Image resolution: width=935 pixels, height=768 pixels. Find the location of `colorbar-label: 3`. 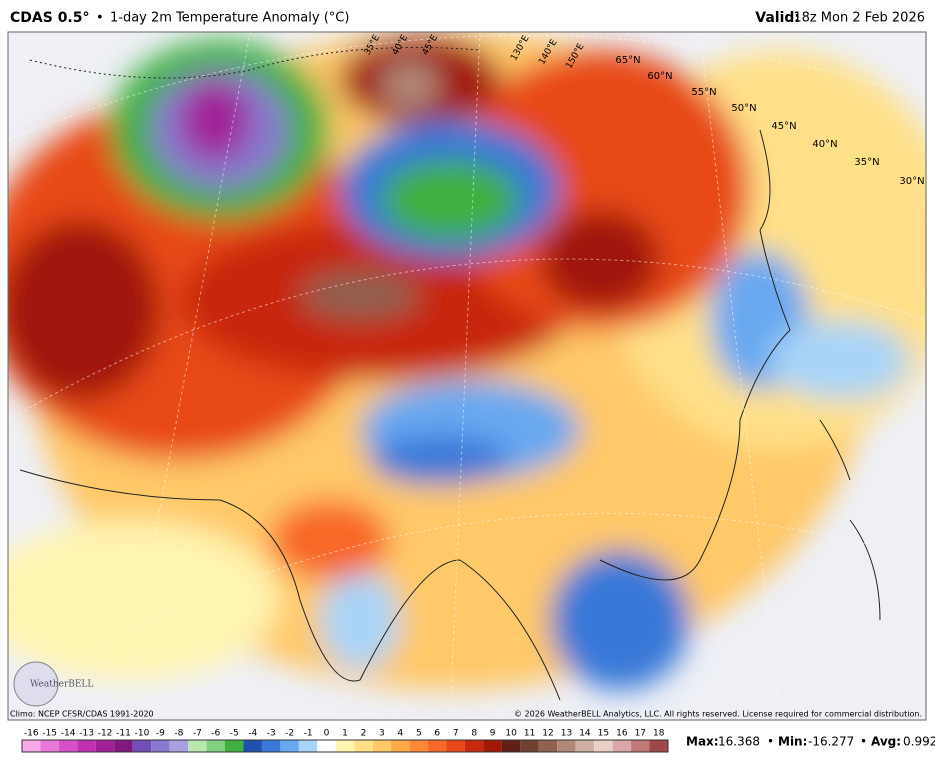

colorbar-label: 3 is located at coordinates (382, 734).